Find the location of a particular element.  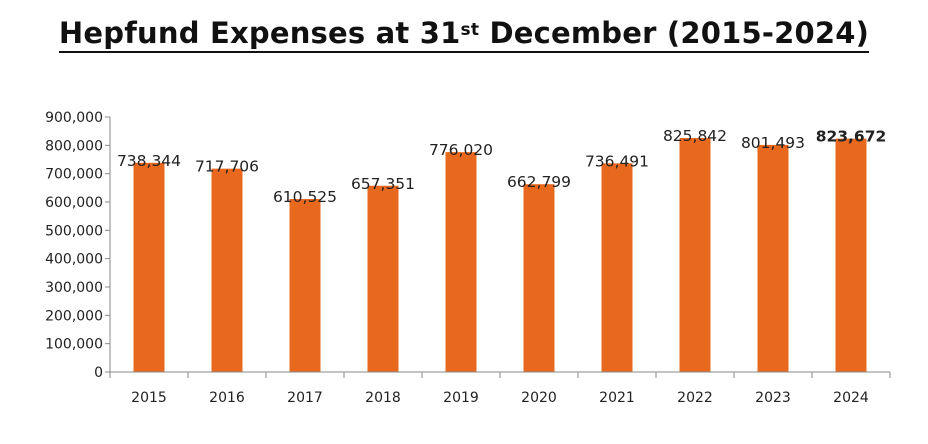

x-axis-ticks is located at coordinates (500, 375).